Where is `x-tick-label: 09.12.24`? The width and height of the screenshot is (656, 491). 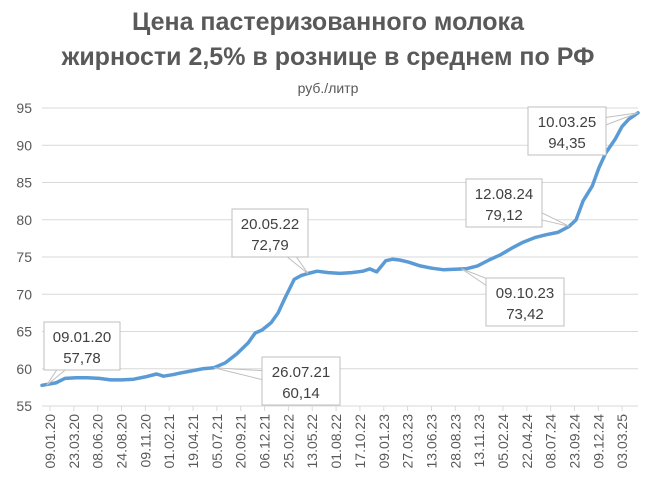
x-tick-label: 09.12.24 is located at coordinates (598, 441).